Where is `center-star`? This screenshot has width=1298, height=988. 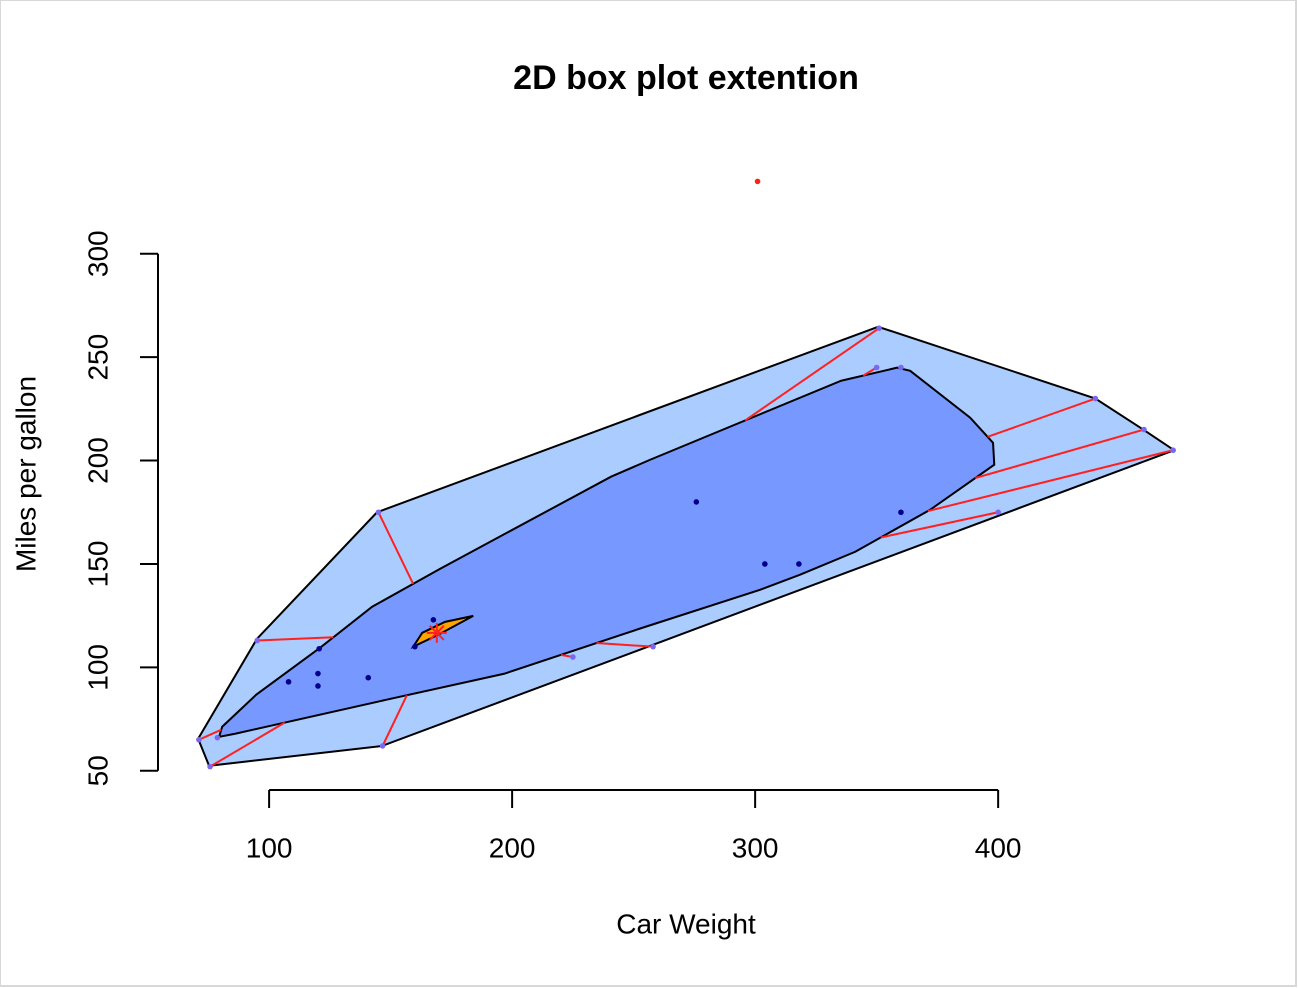 center-star is located at coordinates (436, 632).